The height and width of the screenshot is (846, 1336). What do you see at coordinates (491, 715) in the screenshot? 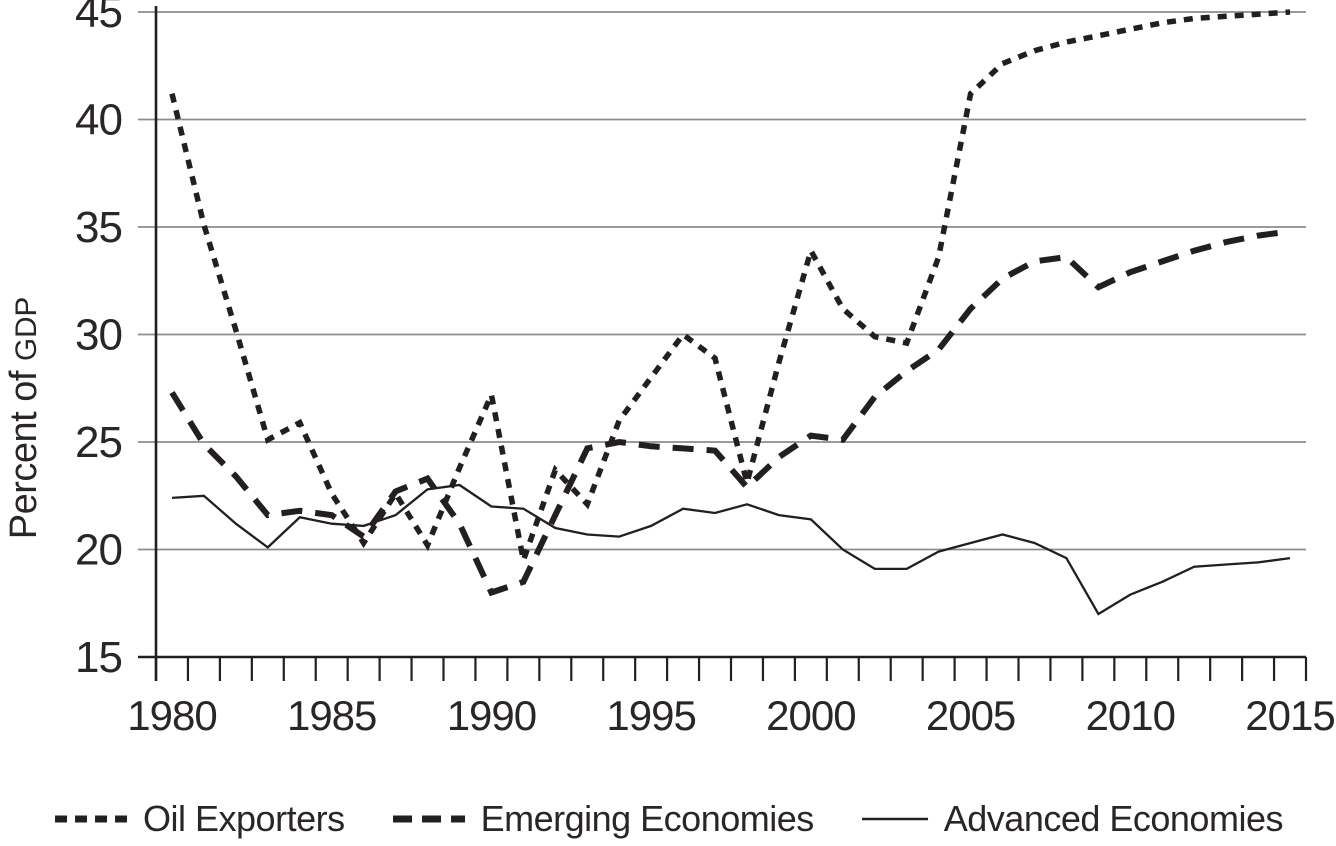
I see `x-tick-label: 1990` at bounding box center [491, 715].